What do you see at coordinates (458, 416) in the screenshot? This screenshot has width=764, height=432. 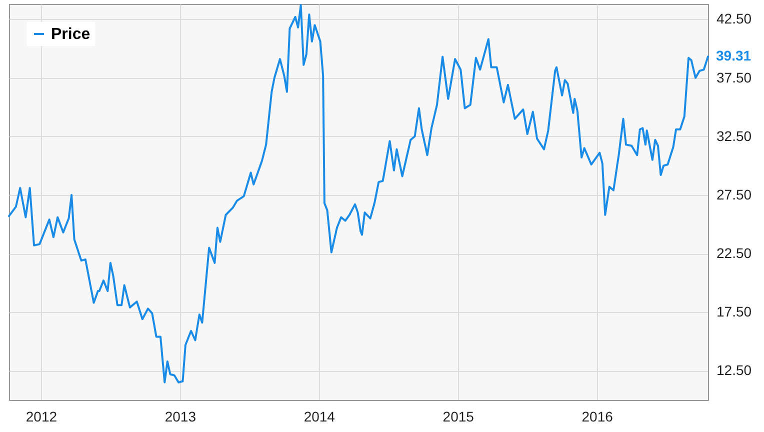 I see `x-tick-label: 2015` at bounding box center [458, 416].